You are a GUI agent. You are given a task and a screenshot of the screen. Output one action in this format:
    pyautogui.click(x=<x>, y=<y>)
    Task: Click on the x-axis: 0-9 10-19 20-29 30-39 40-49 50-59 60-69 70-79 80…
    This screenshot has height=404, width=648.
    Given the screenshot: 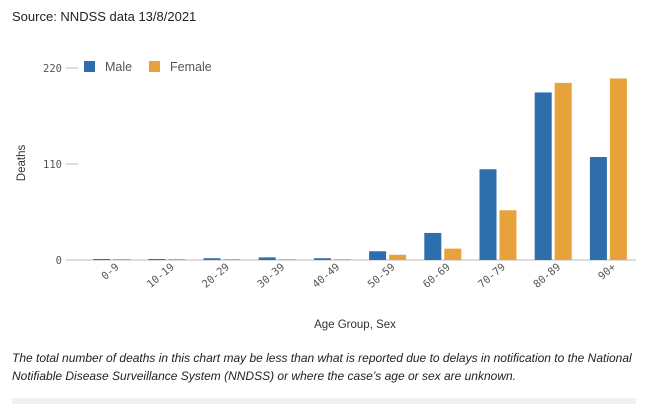 What is the action you would take?
    pyautogui.click(x=358, y=276)
    